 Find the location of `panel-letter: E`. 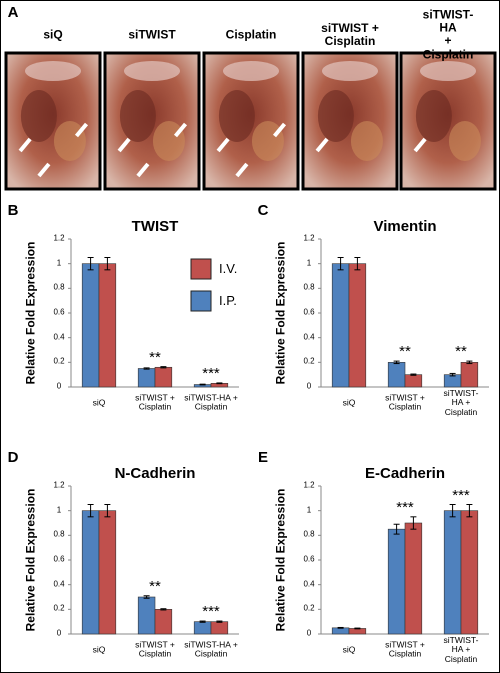

panel-letter: E is located at coordinates (263, 457).